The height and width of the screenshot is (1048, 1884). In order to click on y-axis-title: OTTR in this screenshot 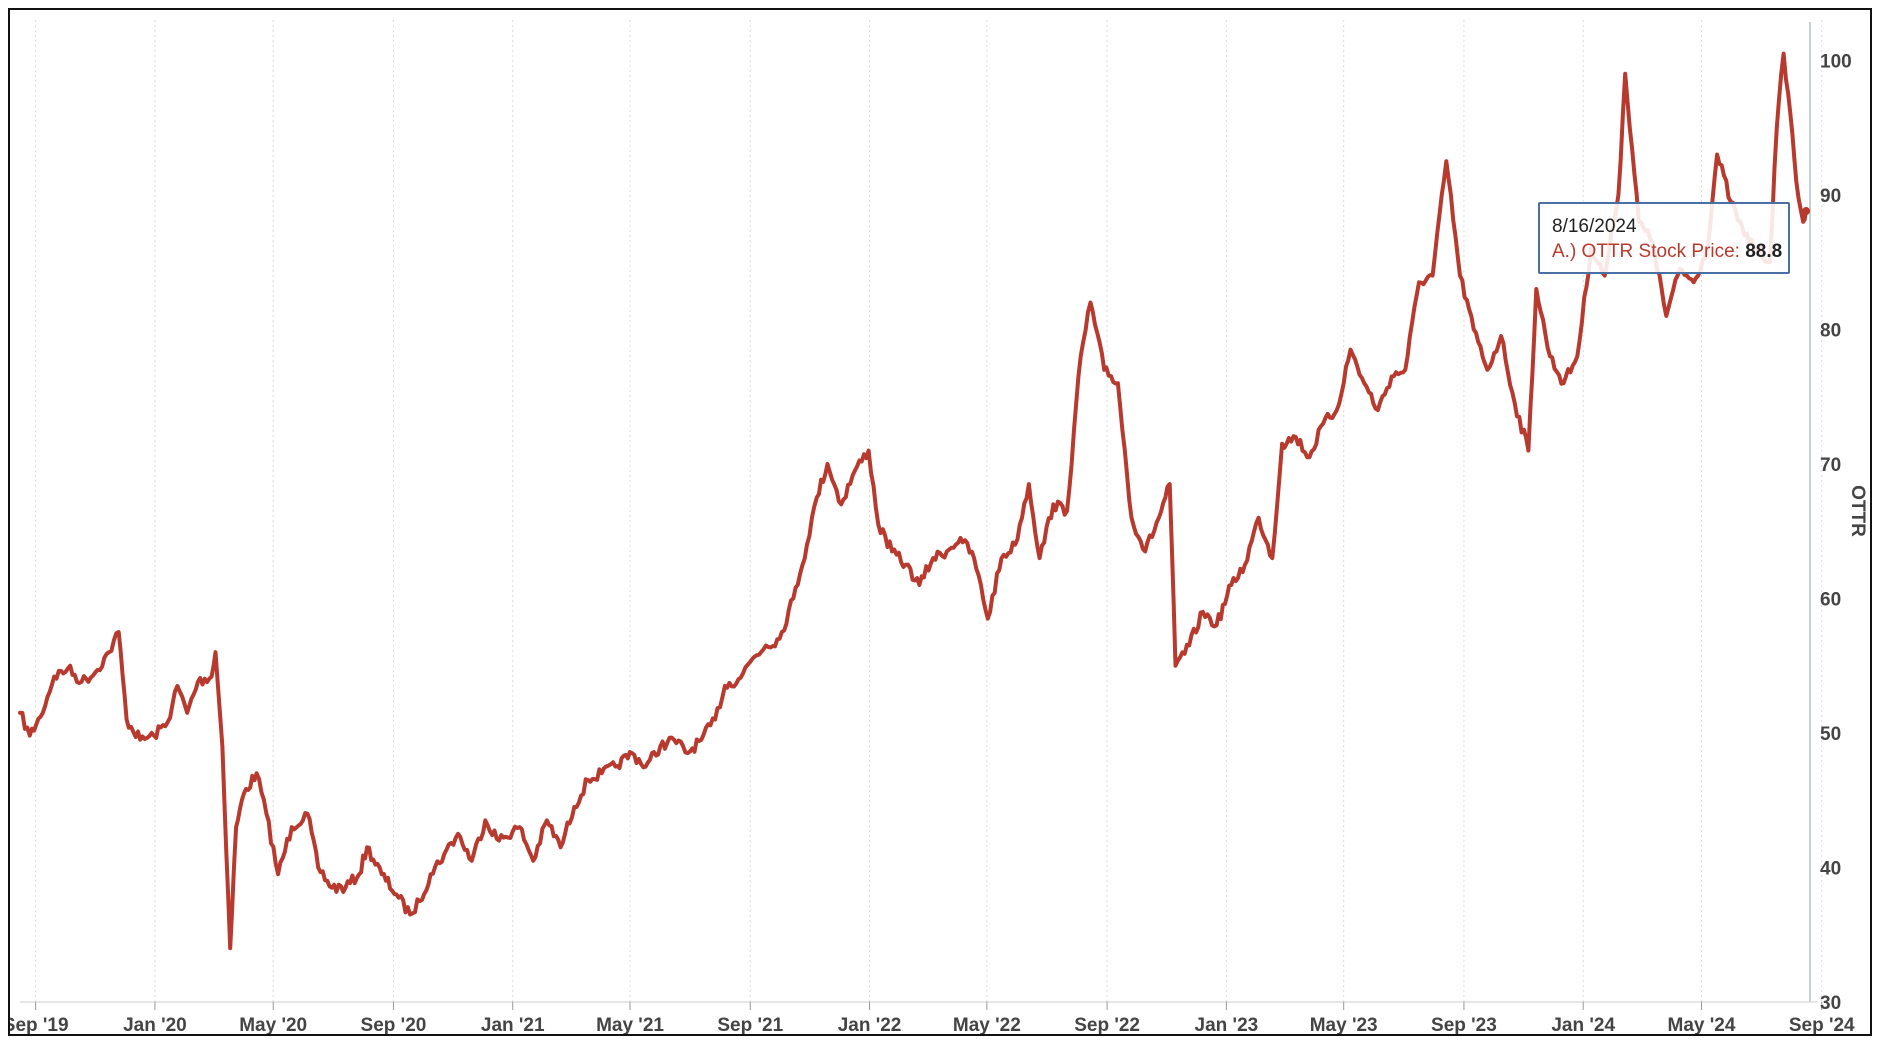, I will do `click(1857, 511)`.